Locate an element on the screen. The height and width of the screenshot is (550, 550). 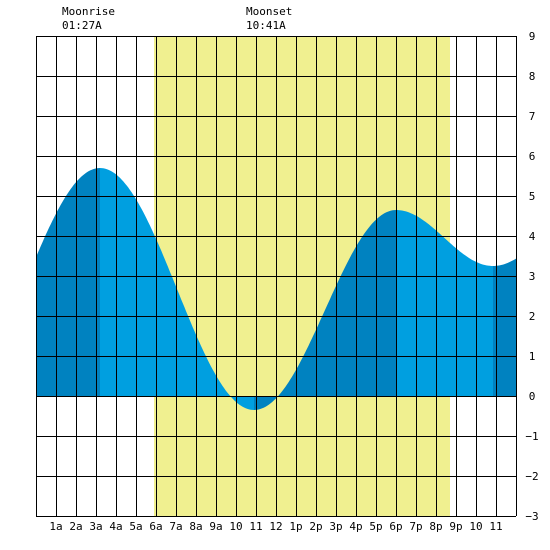
y-tick-label: 4 is located at coordinates (532, 236).